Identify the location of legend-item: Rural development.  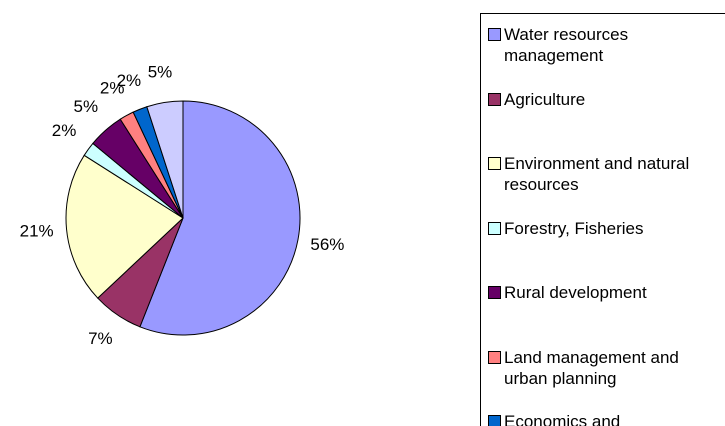
(595, 292).